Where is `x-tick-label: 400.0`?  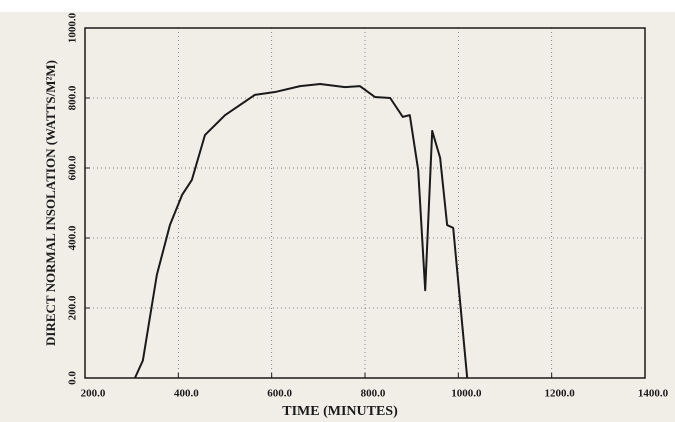
x-tick-label: 400.0 is located at coordinates (186, 394).